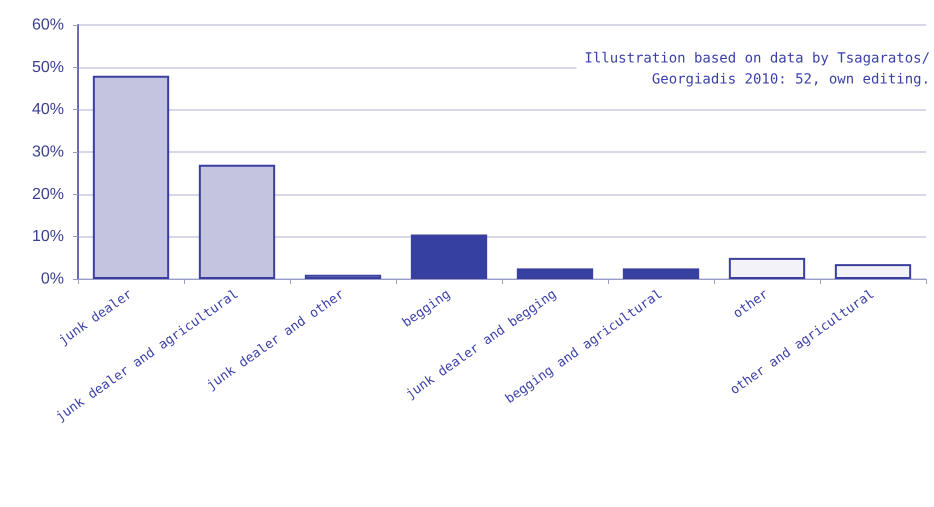  What do you see at coordinates (48, 67) in the screenshot?
I see `y-tick-label: 50%` at bounding box center [48, 67].